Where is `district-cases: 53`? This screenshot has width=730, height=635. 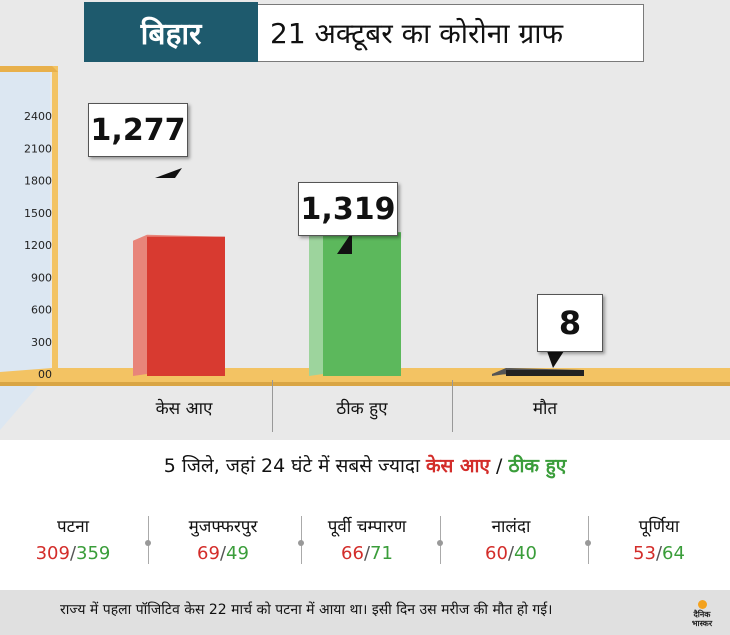 district-cases: 53 is located at coordinates (644, 553).